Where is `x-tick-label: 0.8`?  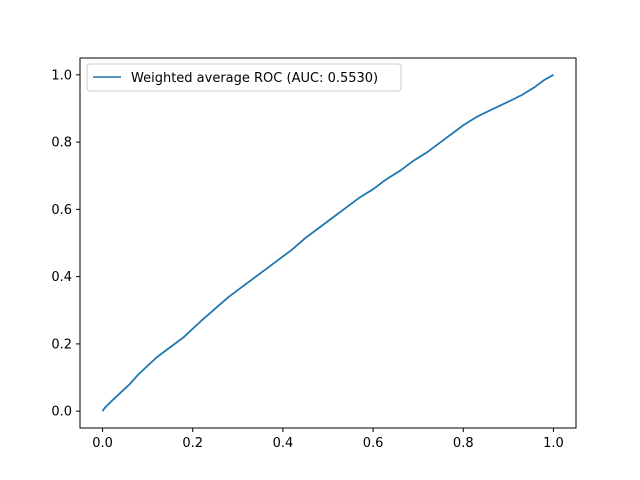
x-tick-label: 0.8 is located at coordinates (463, 443).